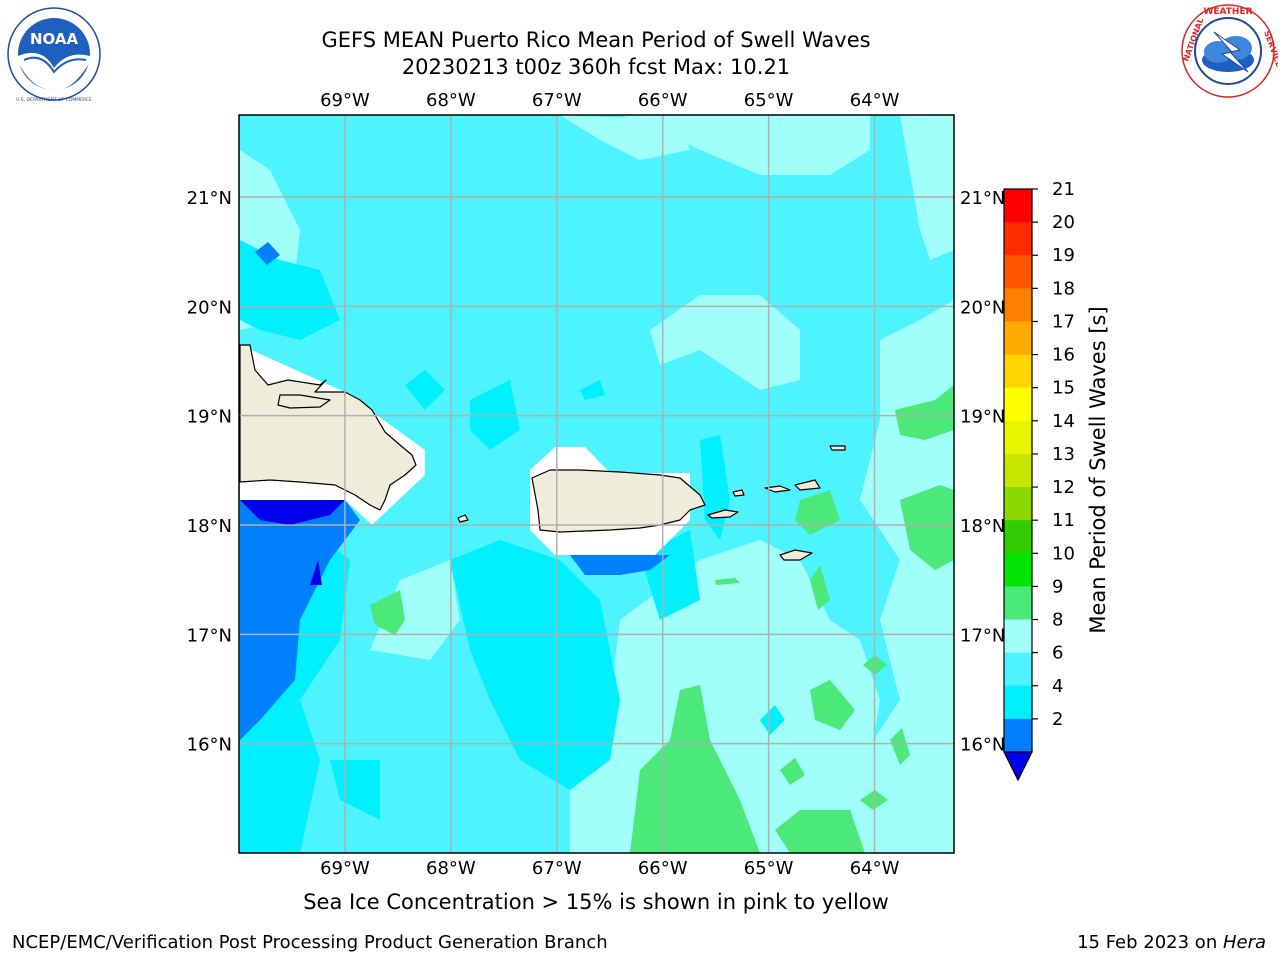 The width and height of the screenshot is (1280, 960). Describe the element at coordinates (817, 512) in the screenshot. I see `contour-9-10-f` at that location.